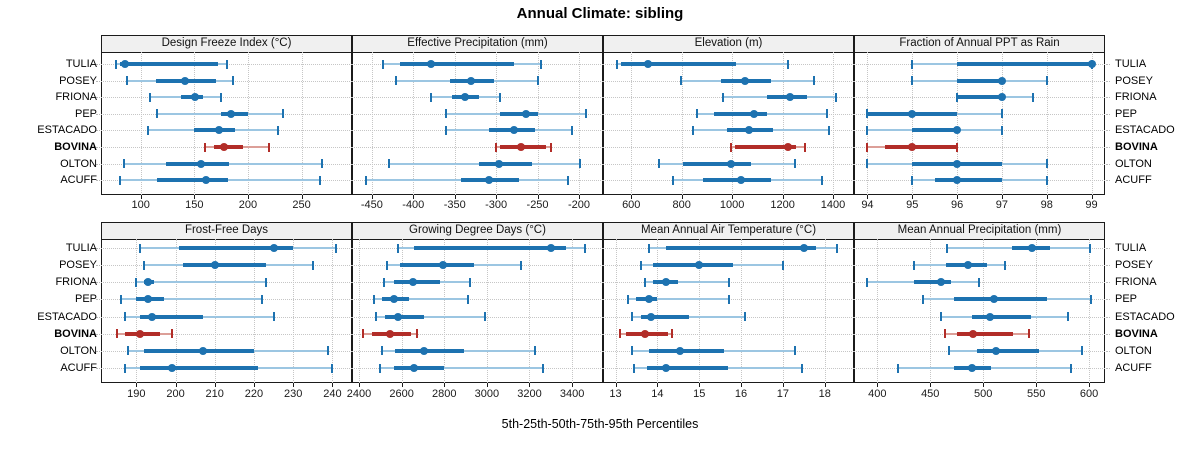 The image size is (1200, 450). I want to click on axis-tick-label: 98, so click(1046, 205).